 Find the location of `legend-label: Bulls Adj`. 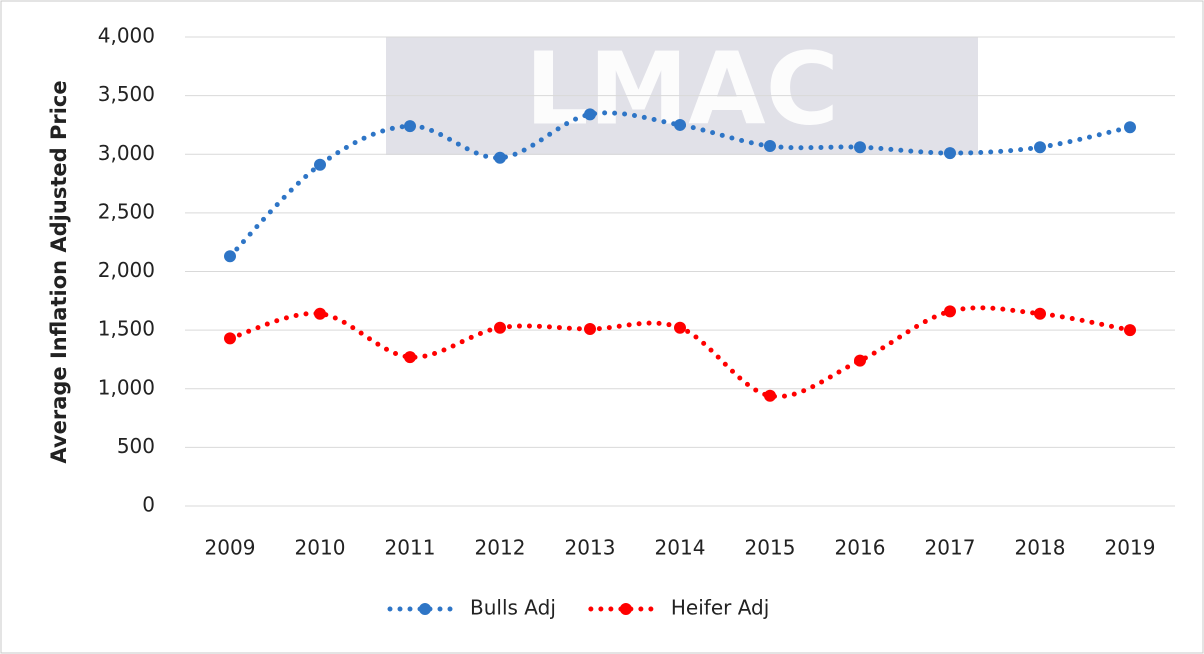

legend-label: Bulls Adj is located at coordinates (513, 608).